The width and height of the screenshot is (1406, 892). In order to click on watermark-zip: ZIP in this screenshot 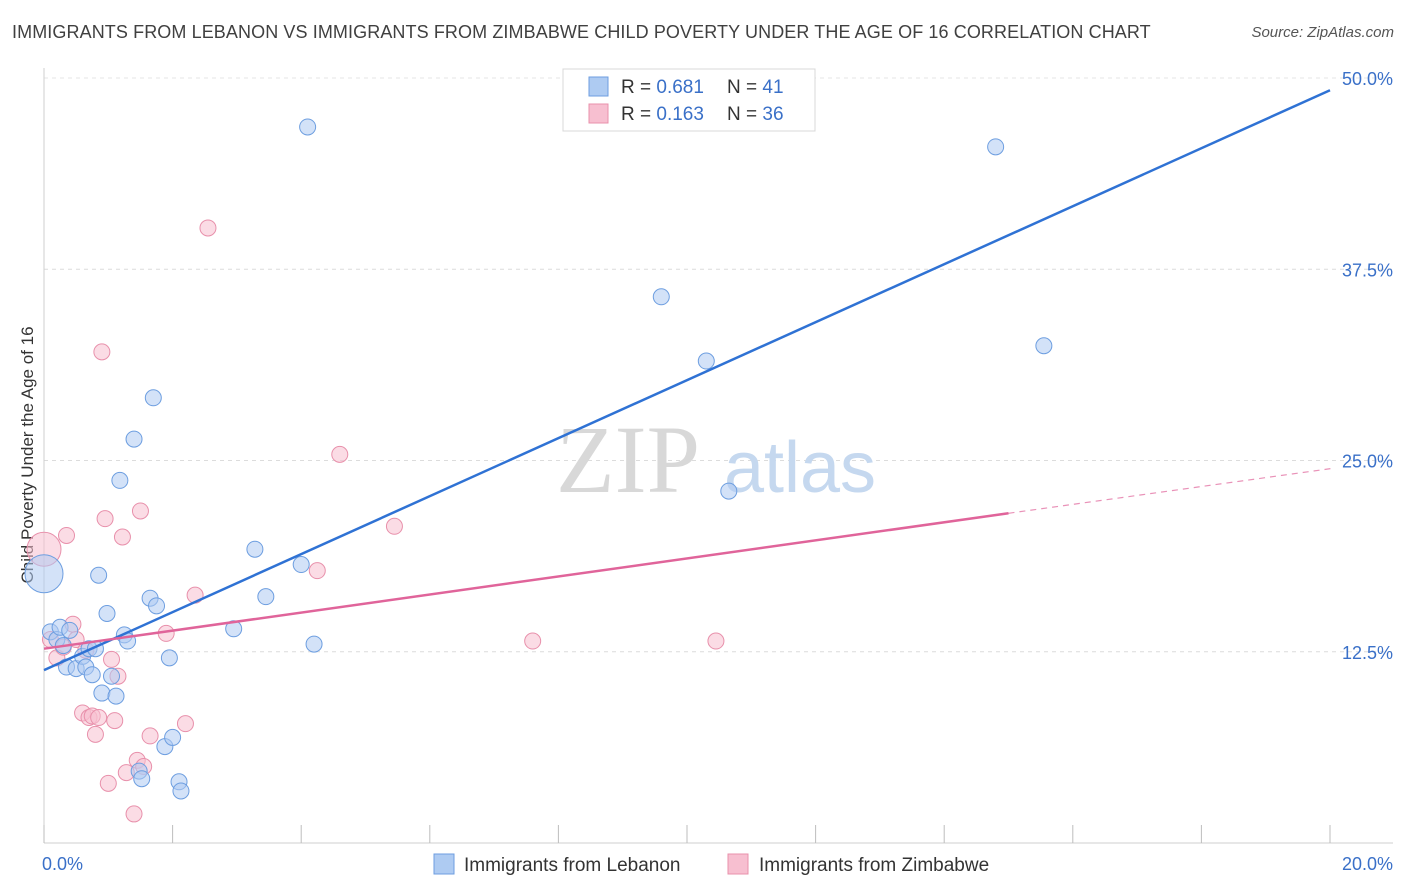, I will do `click(628, 459)`.